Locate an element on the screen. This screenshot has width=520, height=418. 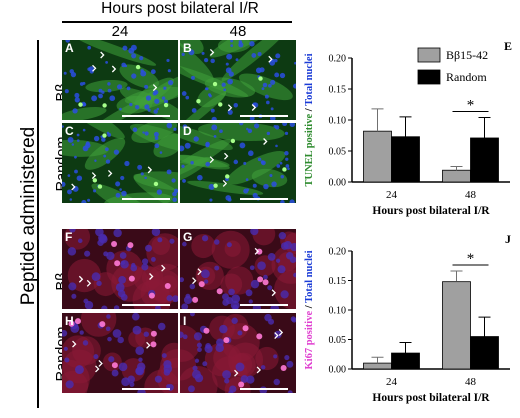
top-divider is located at coordinates (177, 22).